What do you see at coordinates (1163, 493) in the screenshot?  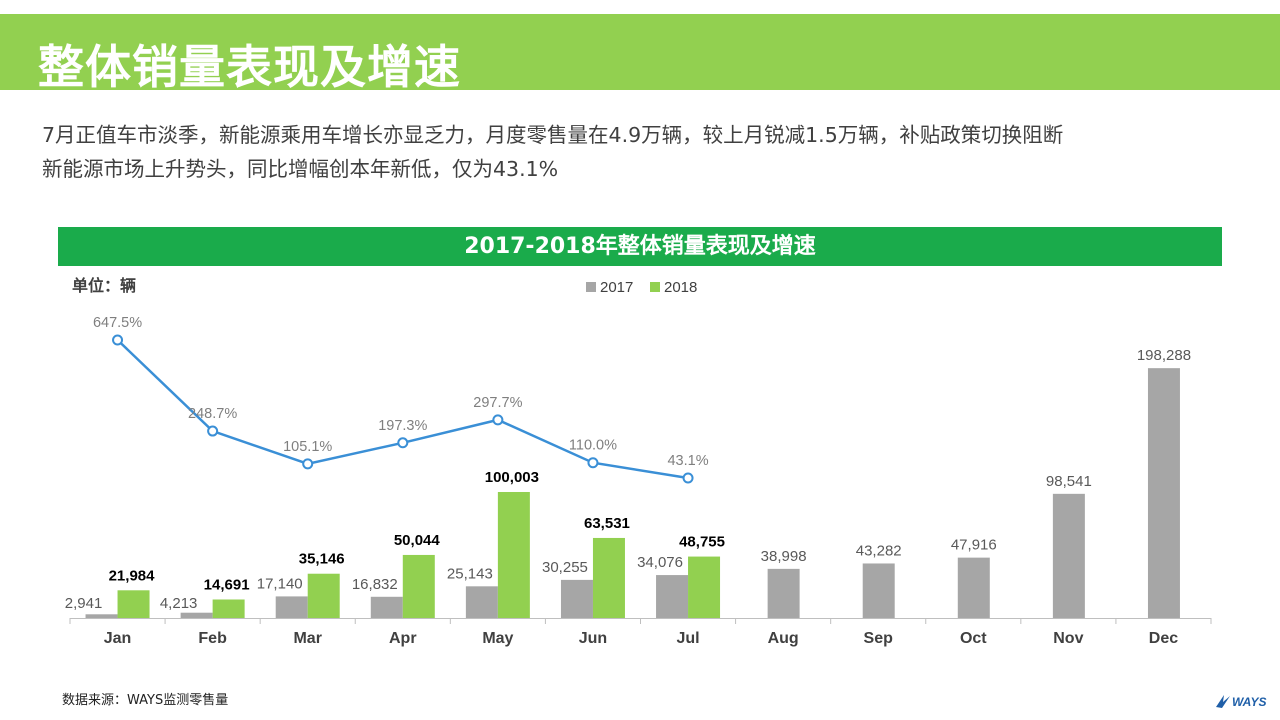 I see `bar-2017-dec` at bounding box center [1163, 493].